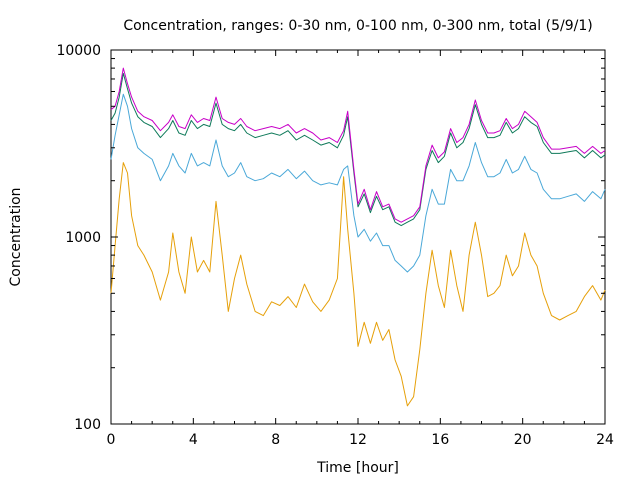 The width and height of the screenshot is (640, 480). Describe the element at coordinates (275, 440) in the screenshot. I see `x-tick-label: 8` at that location.